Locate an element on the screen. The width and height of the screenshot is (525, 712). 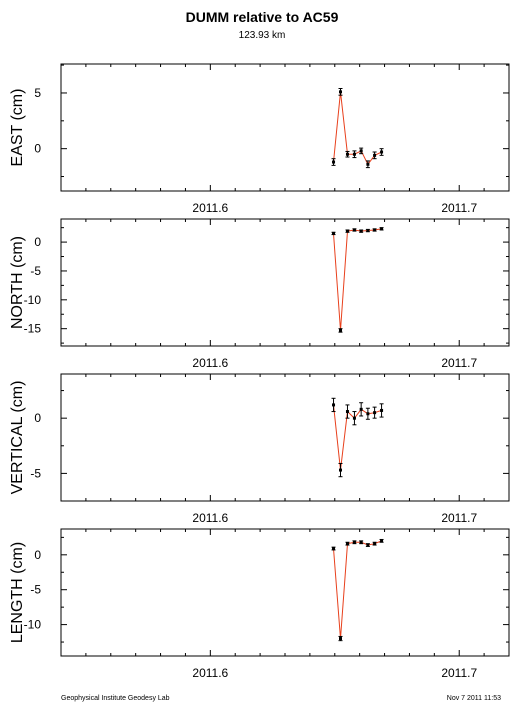
chart-title: DUMM relative to AC59 is located at coordinates (262, 17).